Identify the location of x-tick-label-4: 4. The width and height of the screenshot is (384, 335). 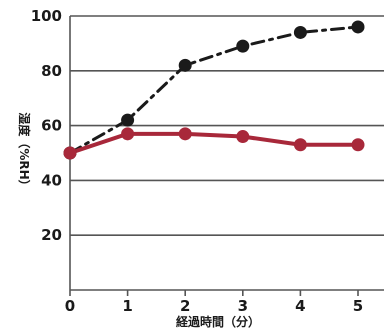
(300, 306).